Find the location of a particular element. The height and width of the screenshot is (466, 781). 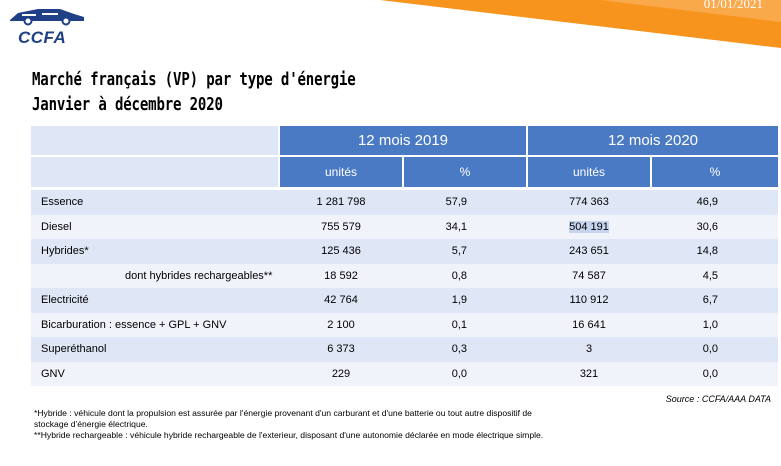

units-2020: 243 651 is located at coordinates (589, 251).